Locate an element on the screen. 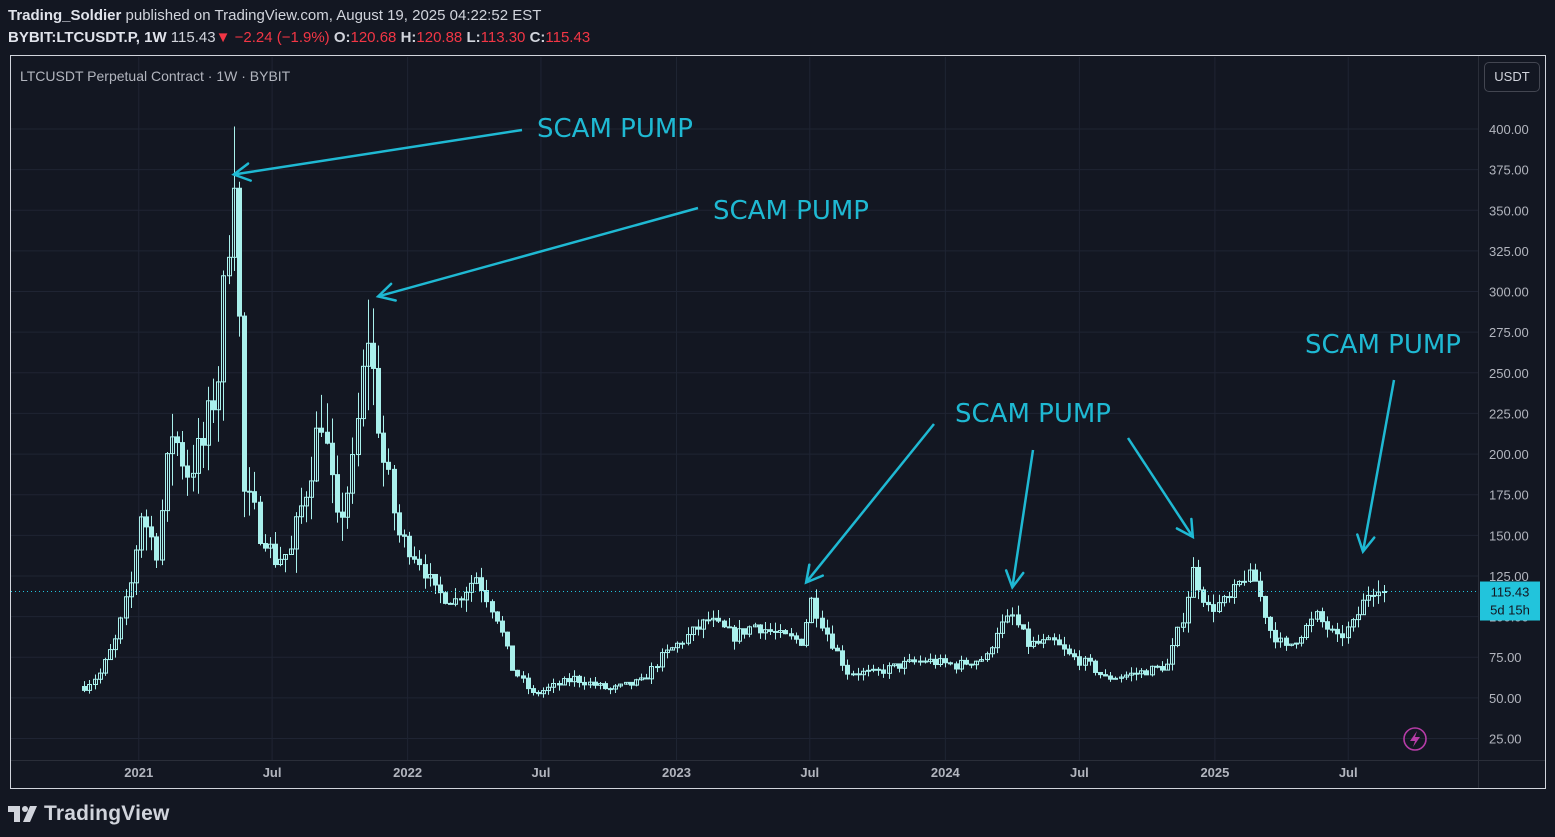 The image size is (1555, 837). tradingview-logo: TradingView is located at coordinates (89, 814).